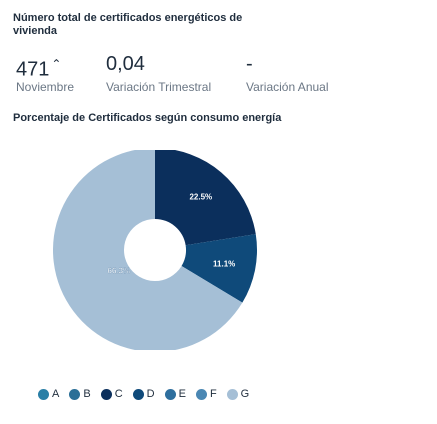 The width and height of the screenshot is (437, 424). I want to click on kpi-quarterly-value: 0,04, so click(125, 64).